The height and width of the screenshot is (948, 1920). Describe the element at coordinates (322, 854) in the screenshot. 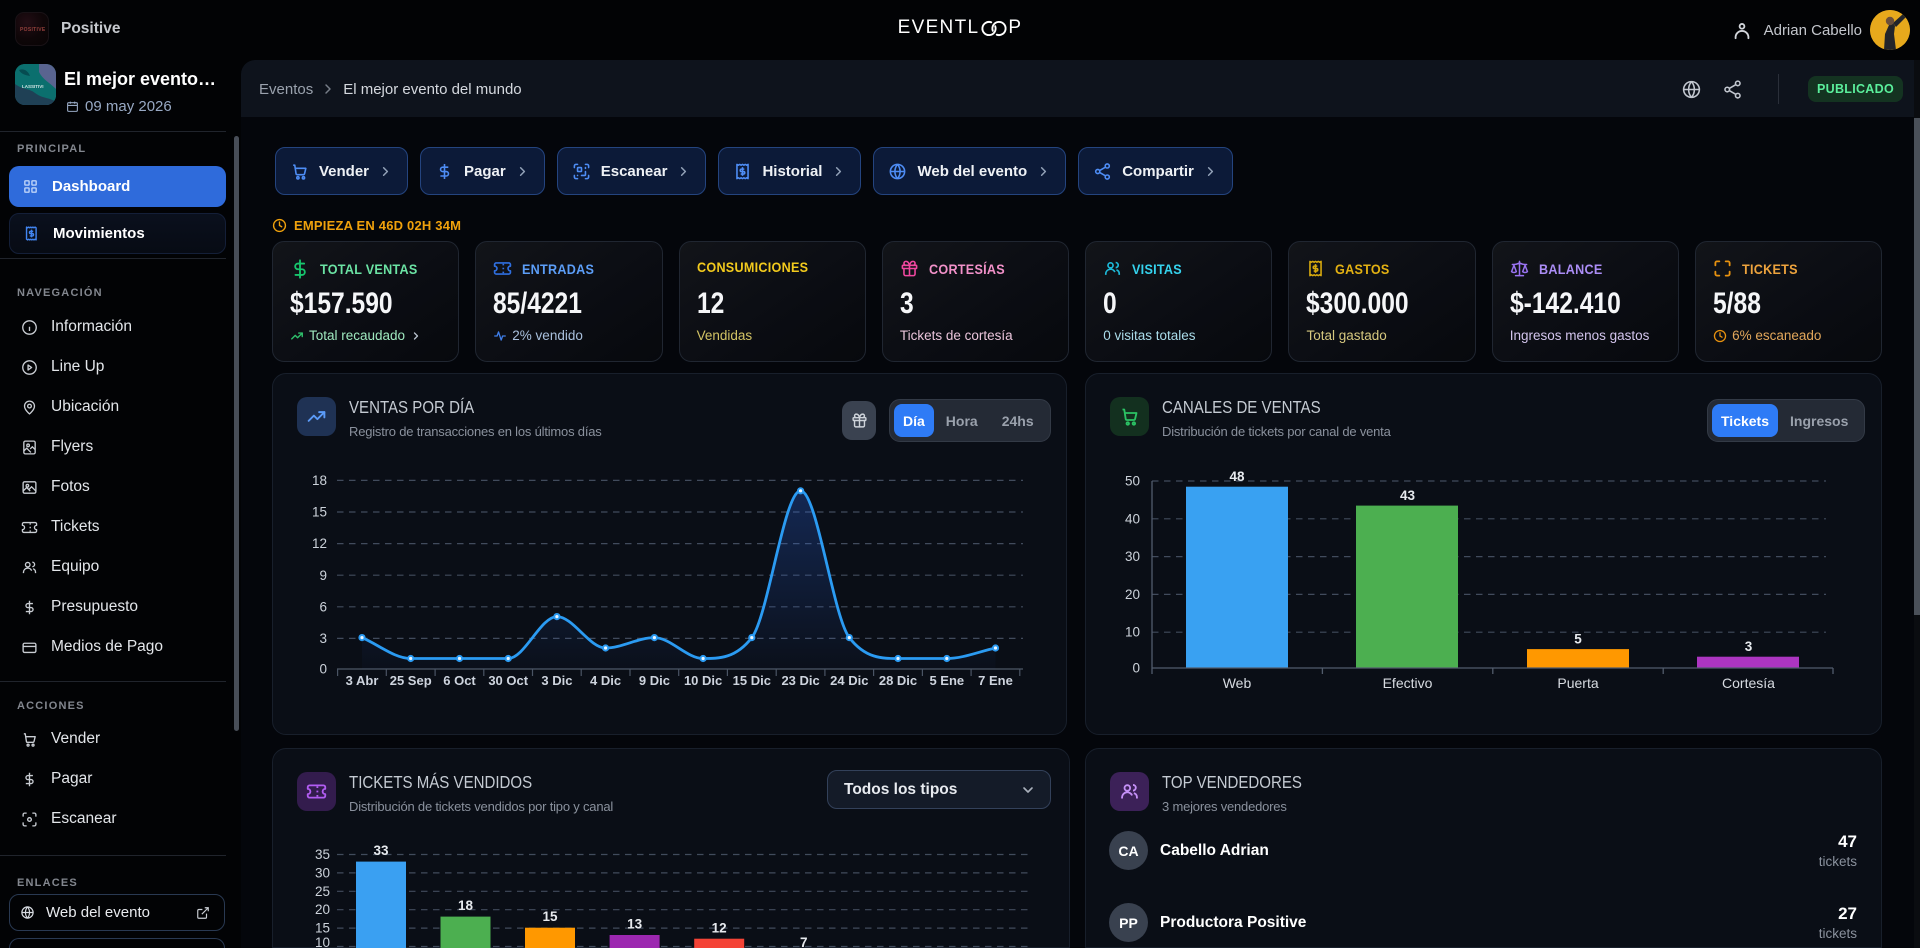

I see `svg-text: 35` at that location.